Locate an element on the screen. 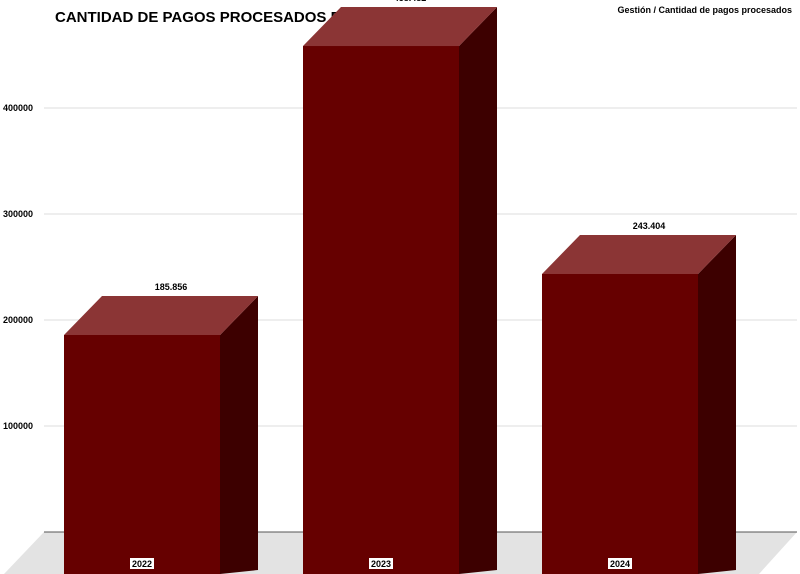  x-tick-label: 2022 is located at coordinates (142, 564).